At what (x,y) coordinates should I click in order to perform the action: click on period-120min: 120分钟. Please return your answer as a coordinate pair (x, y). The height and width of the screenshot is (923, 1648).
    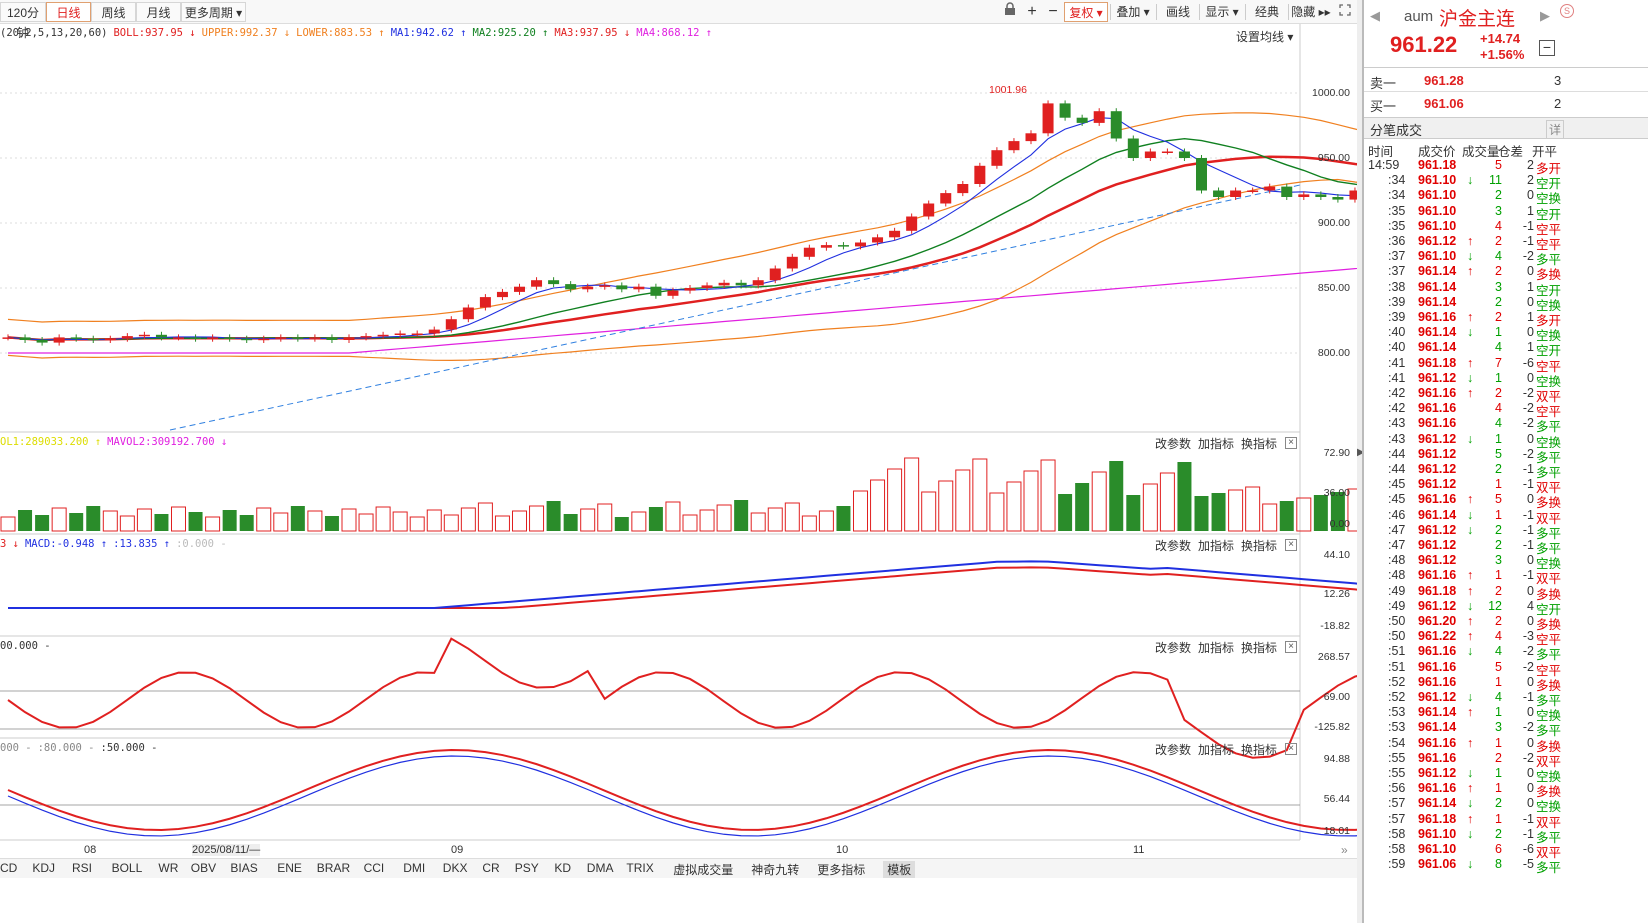
    Looking at the image, I should click on (23, 21).